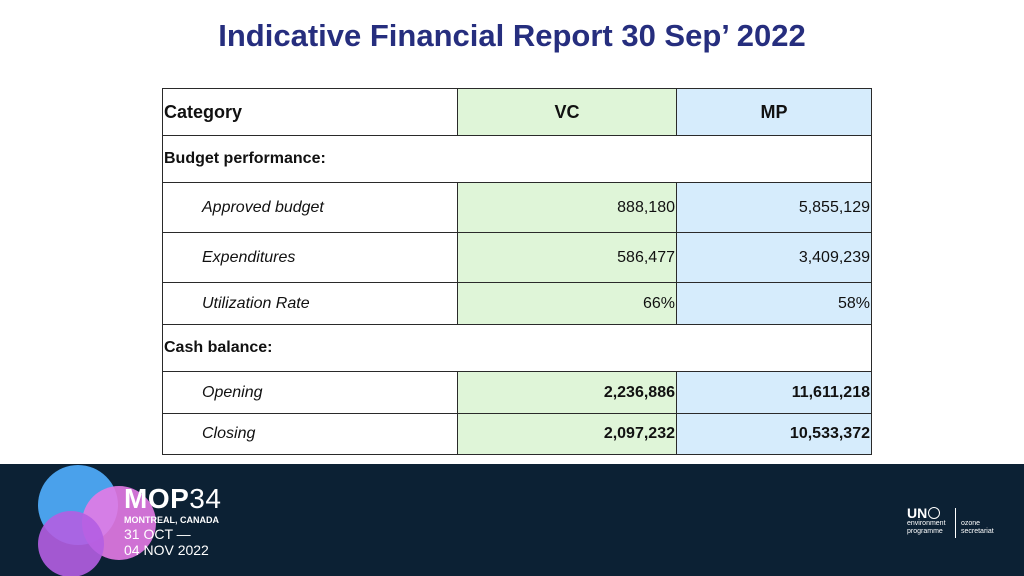  What do you see at coordinates (166, 550) in the screenshot?
I see `event-date-end: 04 NOV 2022` at bounding box center [166, 550].